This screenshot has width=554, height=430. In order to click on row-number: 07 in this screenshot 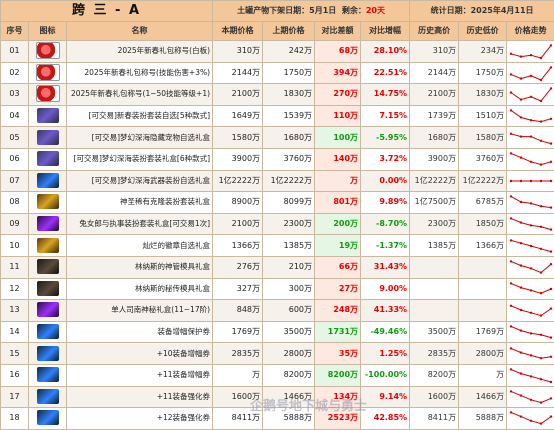, I will do `click(15, 181)`.